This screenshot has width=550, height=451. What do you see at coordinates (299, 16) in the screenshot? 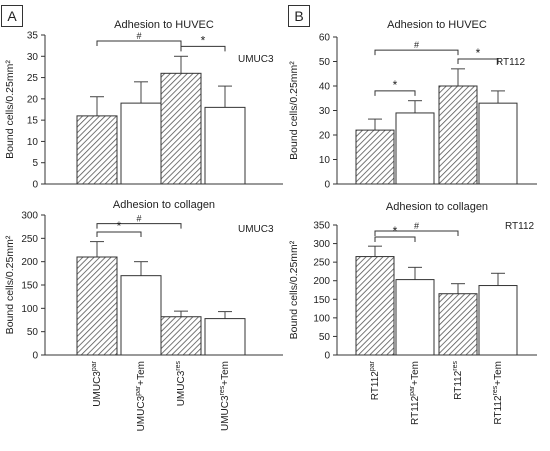
I see `panel-label-b: B` at bounding box center [299, 16].